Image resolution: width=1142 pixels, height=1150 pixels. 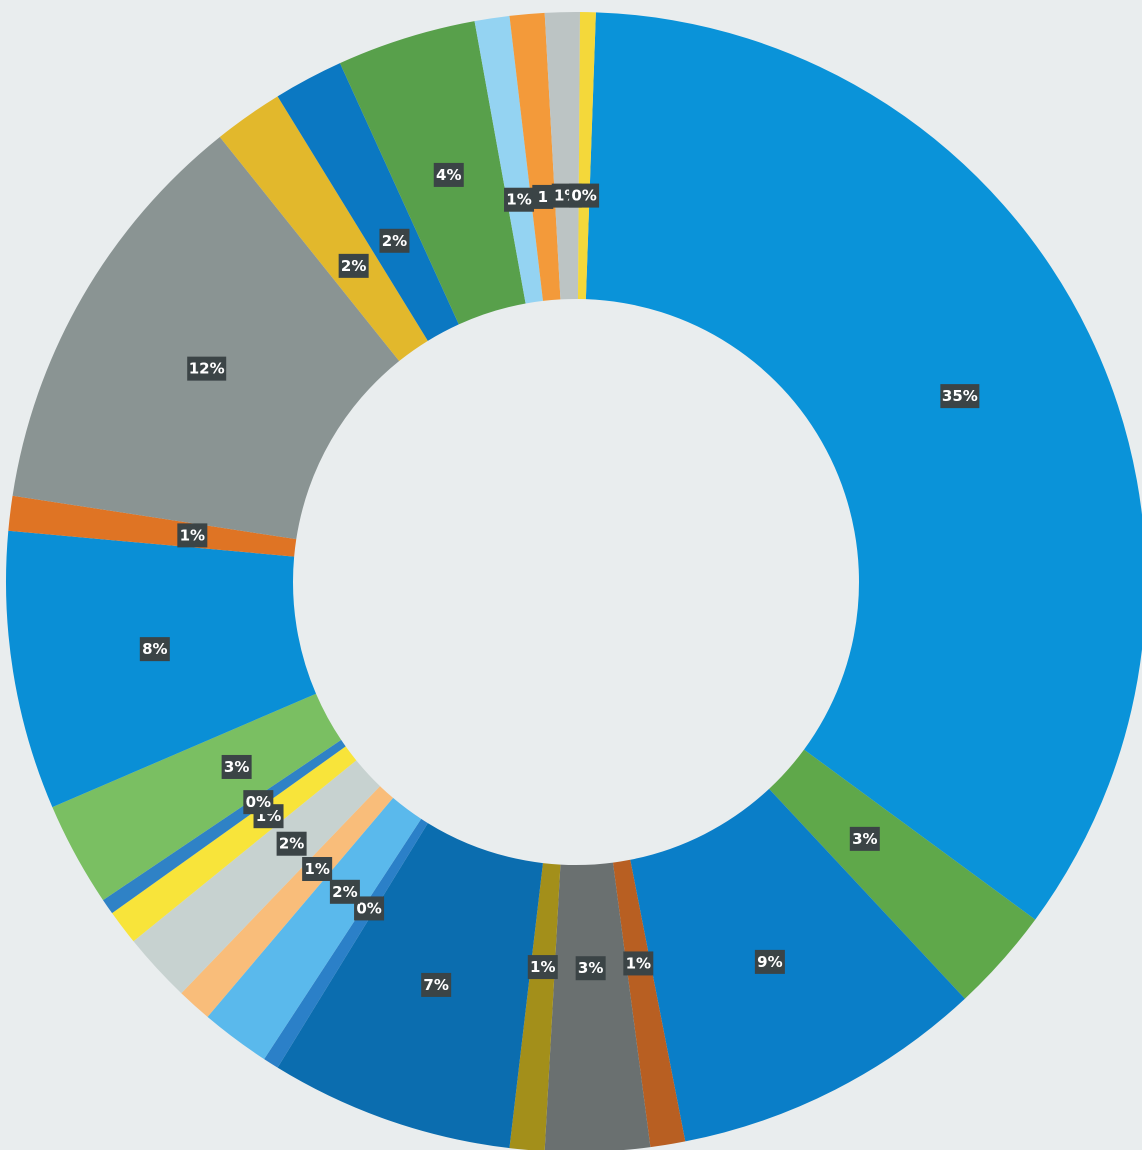 I want to click on data-label-15: 1%, so click(x=192, y=535).